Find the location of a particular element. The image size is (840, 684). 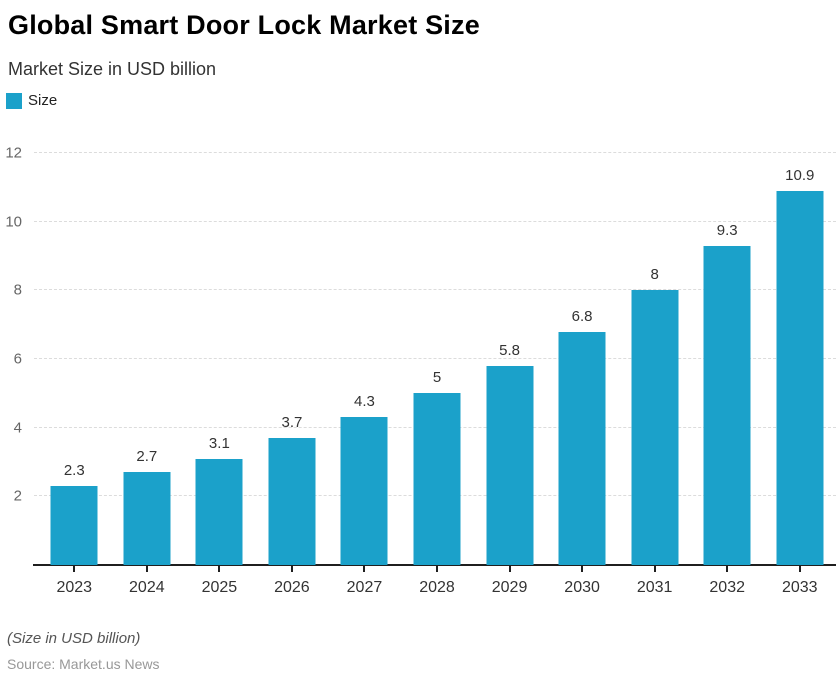

bar-value-label: 2.3 is located at coordinates (74, 471).